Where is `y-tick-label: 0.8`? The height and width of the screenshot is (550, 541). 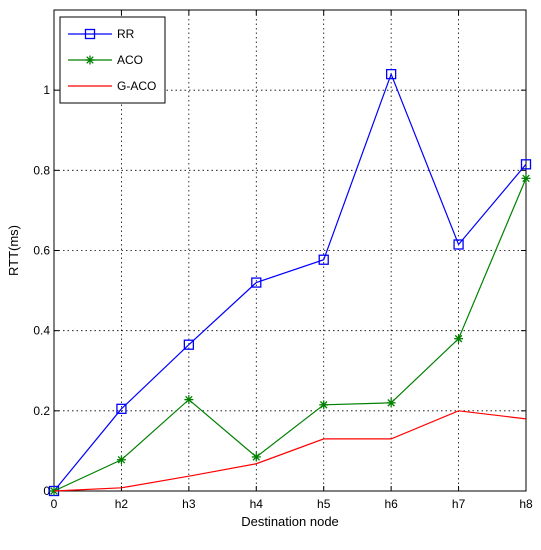 y-tick-label: 0.8 is located at coordinates (41, 170).